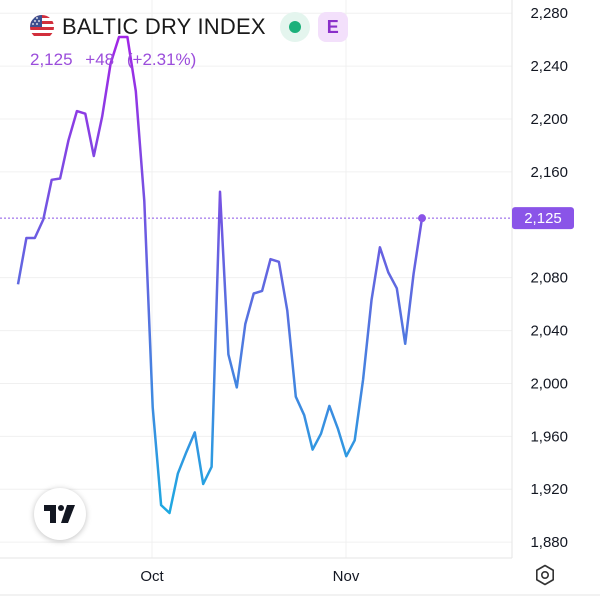 Image resolution: width=600 pixels, height=600 pixels. I want to click on y-tick-label: 1,960, so click(549, 436).